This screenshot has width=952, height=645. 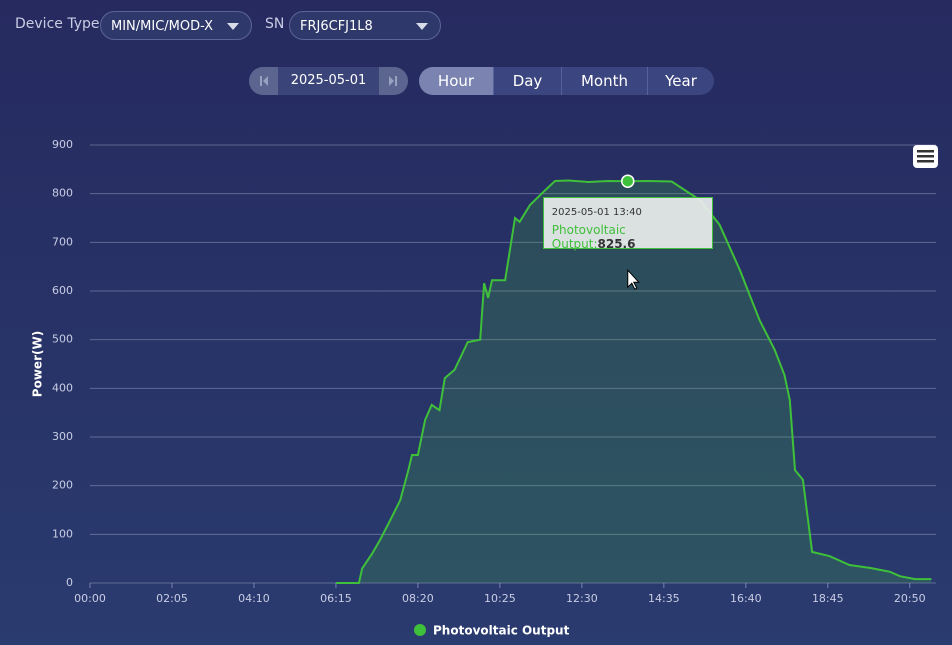 What do you see at coordinates (456, 81) in the screenshot?
I see `period-tab: Hour` at bounding box center [456, 81].